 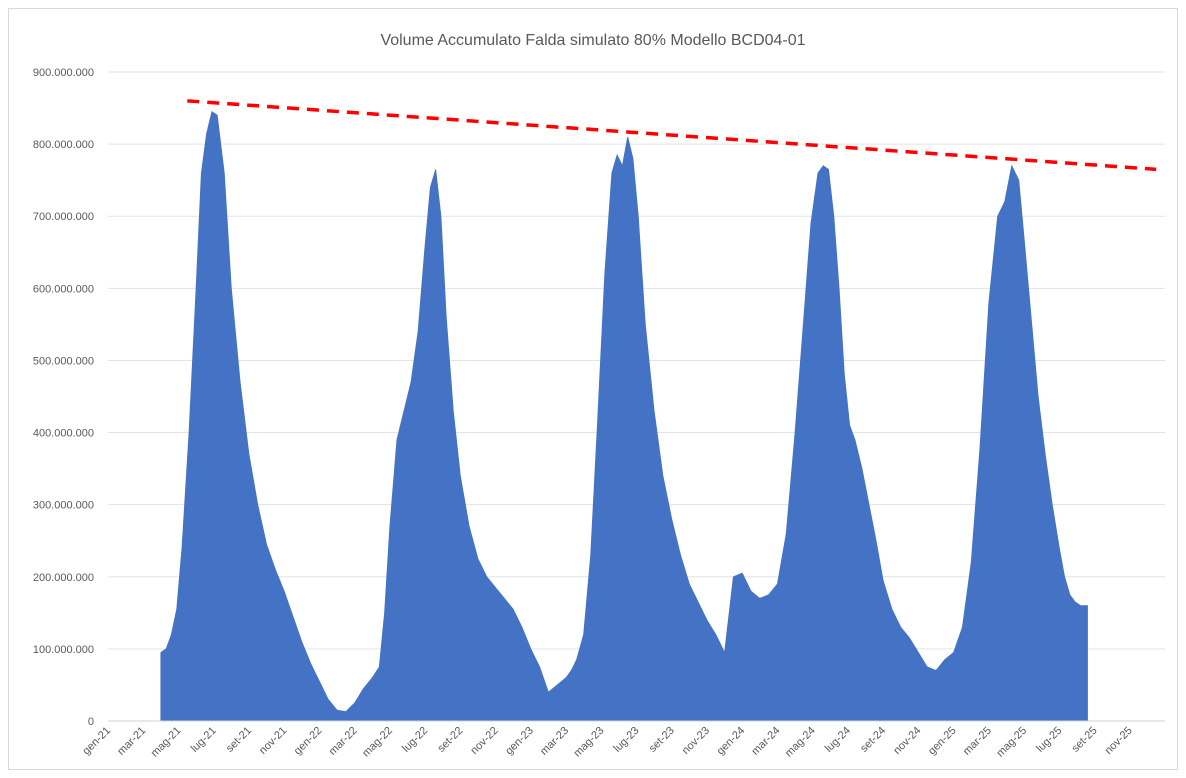 What do you see at coordinates (63, 361) in the screenshot?
I see `y-tick-label: 500.000.000` at bounding box center [63, 361].